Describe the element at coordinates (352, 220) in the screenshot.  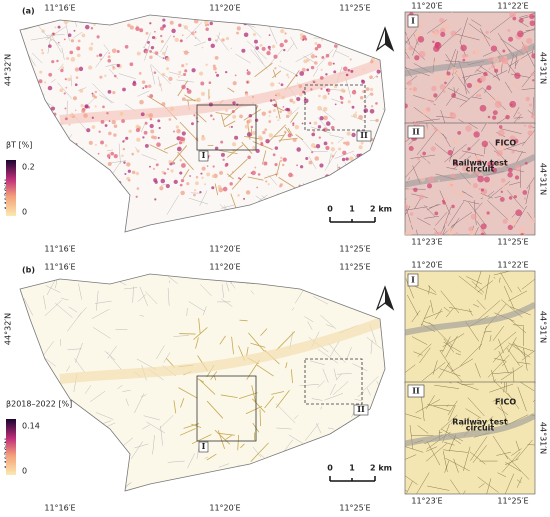
I see `scale-bar` at that location.